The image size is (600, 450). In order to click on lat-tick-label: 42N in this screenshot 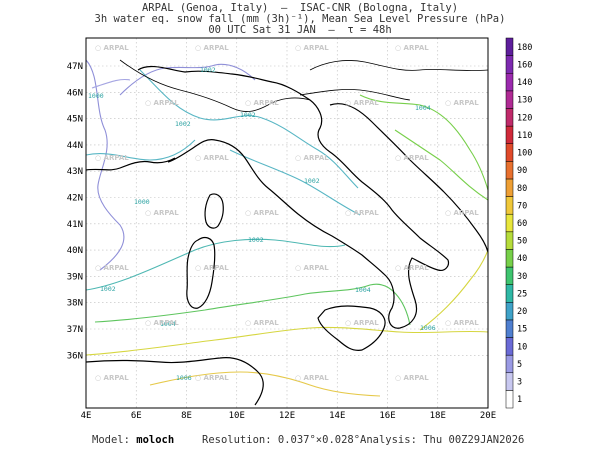, I will do `click(75, 199)`.